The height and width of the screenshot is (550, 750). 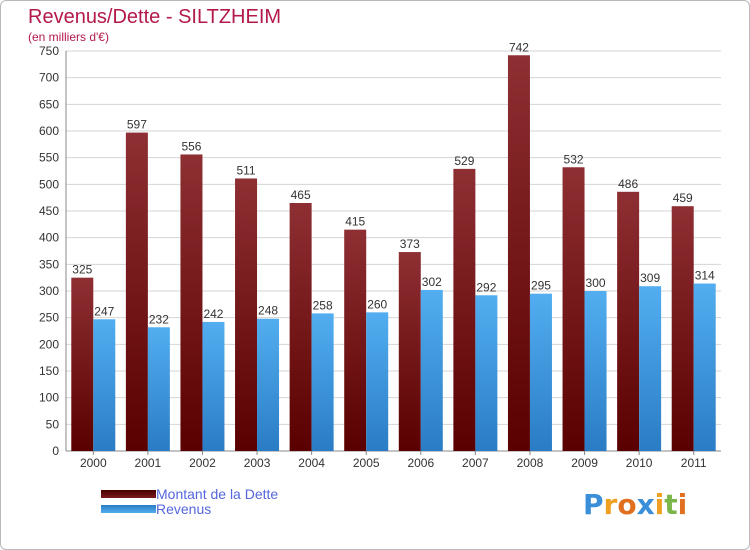 I want to click on y-tick-label: 400, so click(x=49, y=238).